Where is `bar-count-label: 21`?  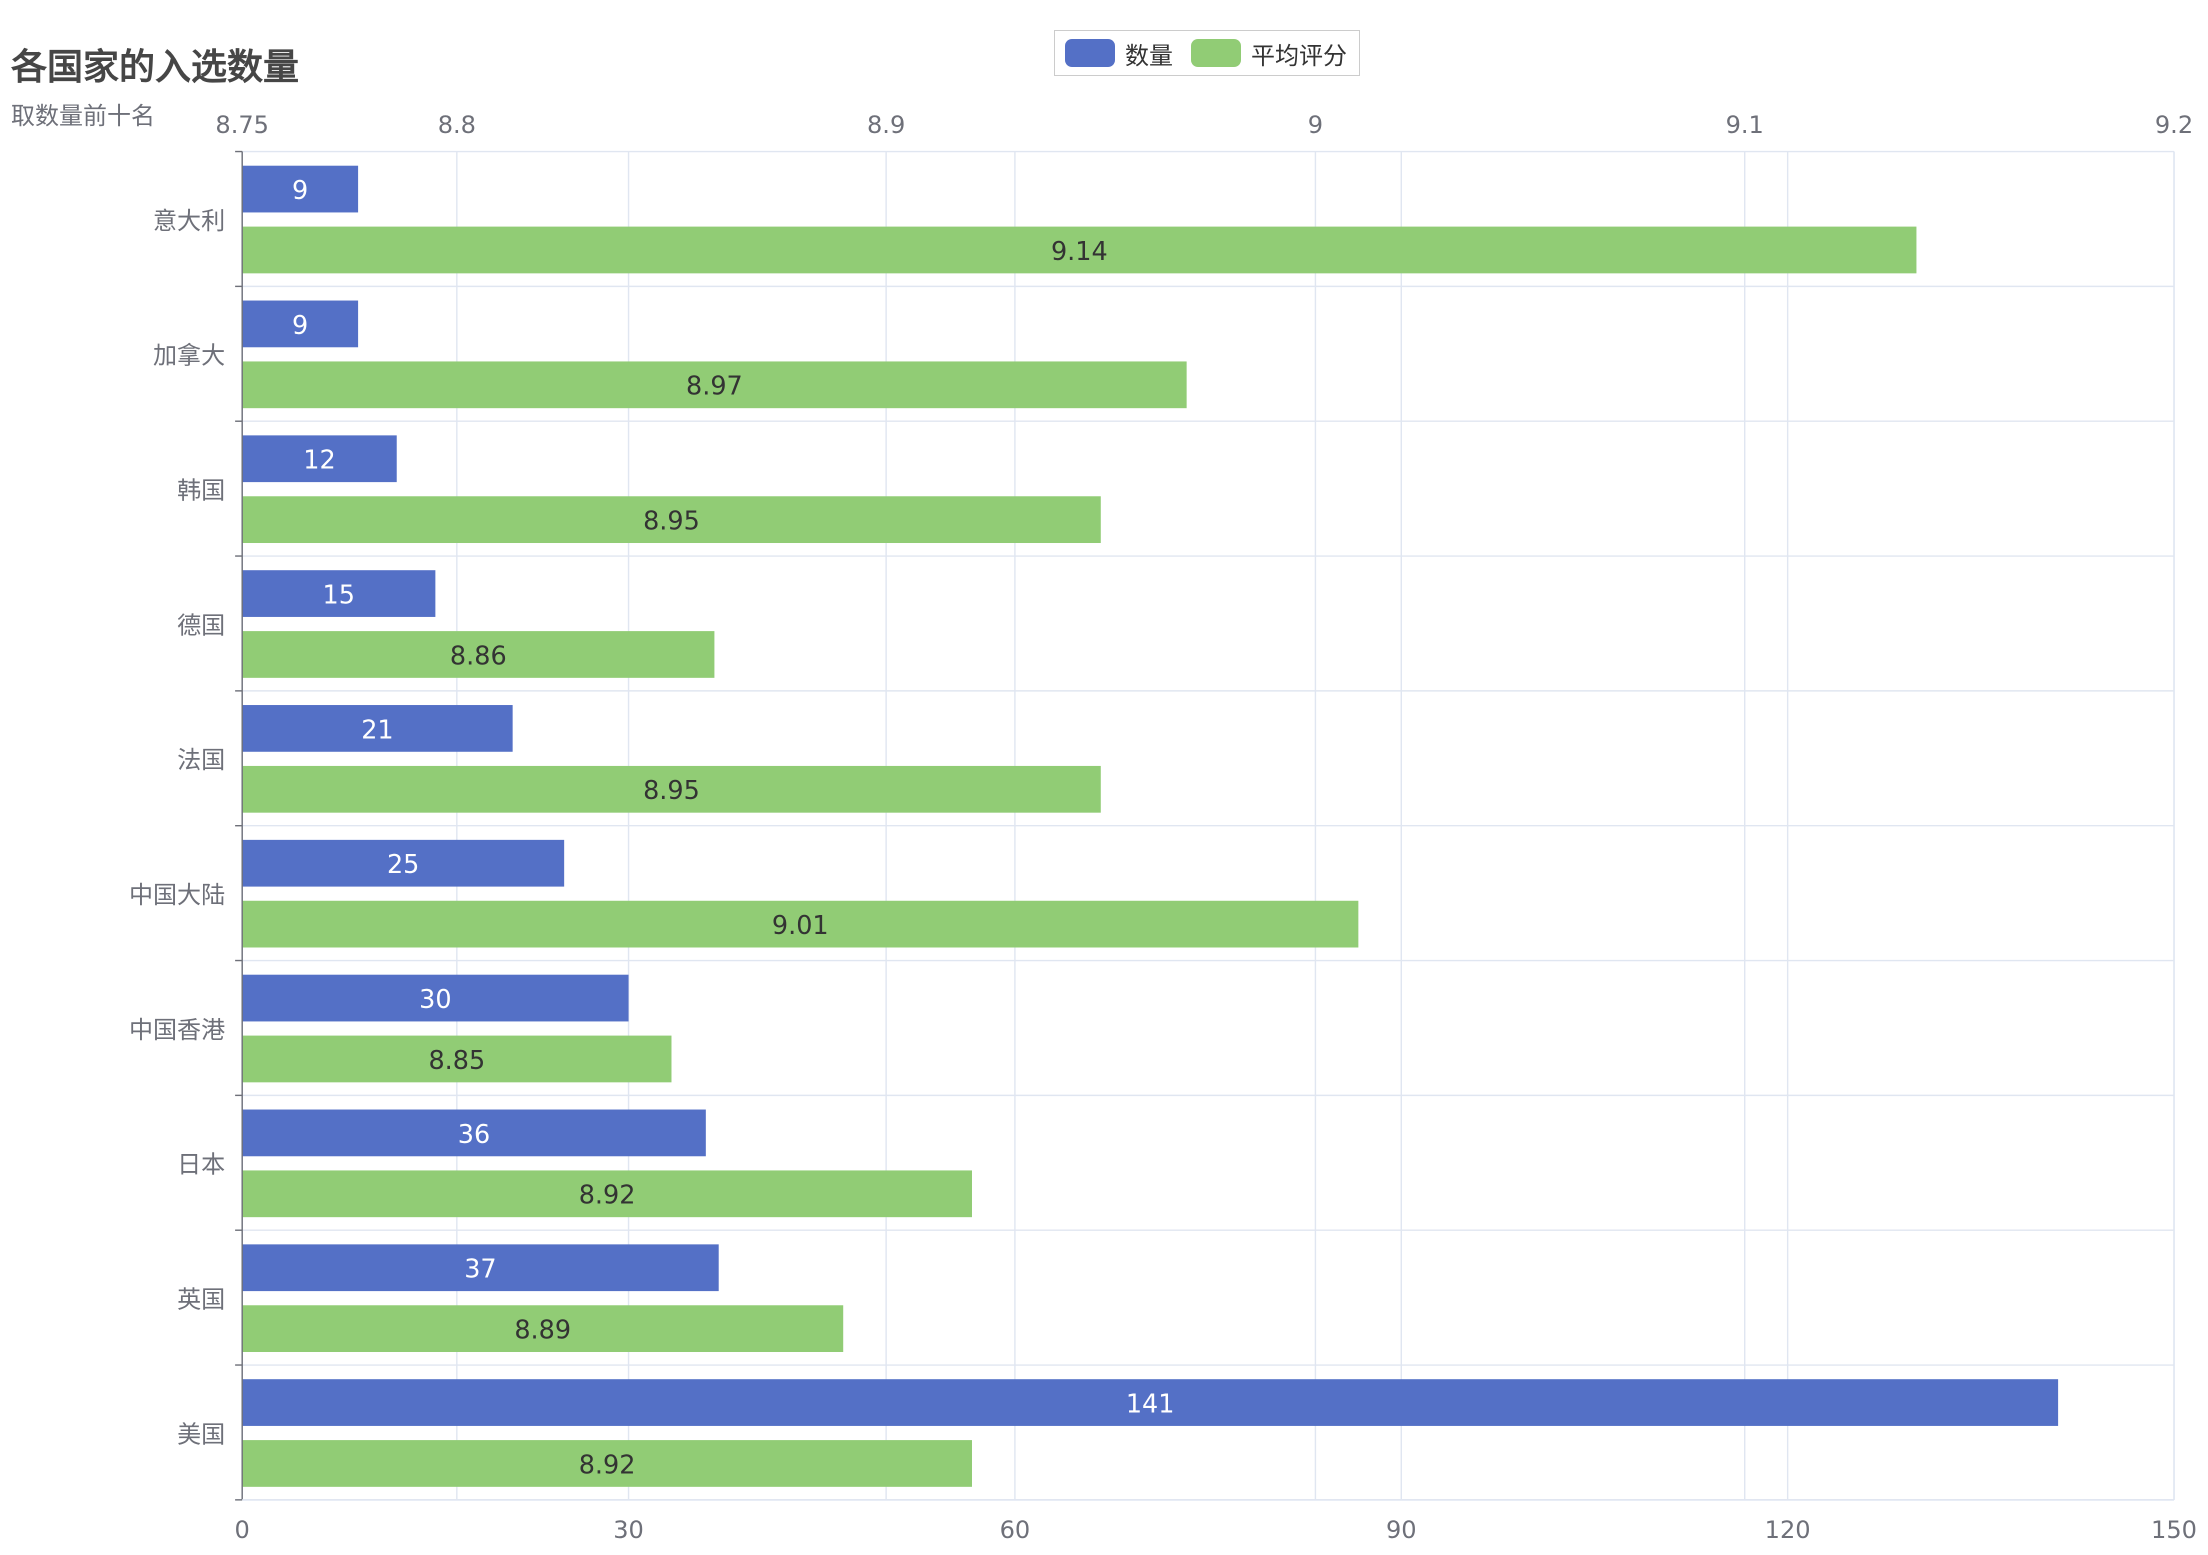 bar-count-label: 21 is located at coordinates (377, 730).